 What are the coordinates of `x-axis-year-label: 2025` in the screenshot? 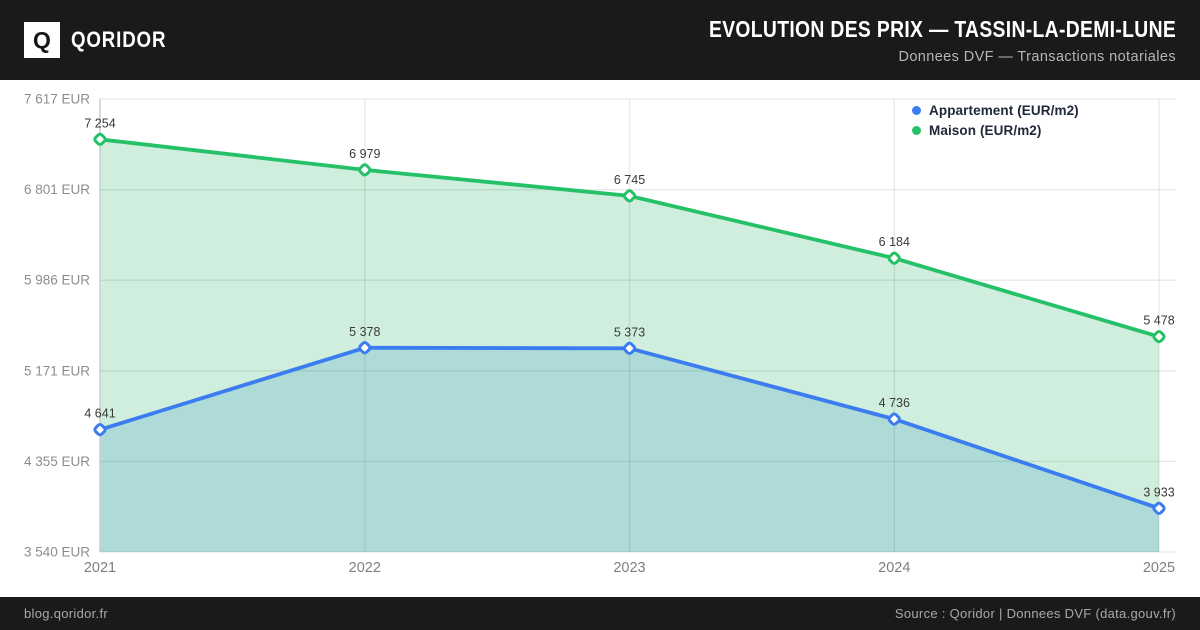 It's located at (1159, 568).